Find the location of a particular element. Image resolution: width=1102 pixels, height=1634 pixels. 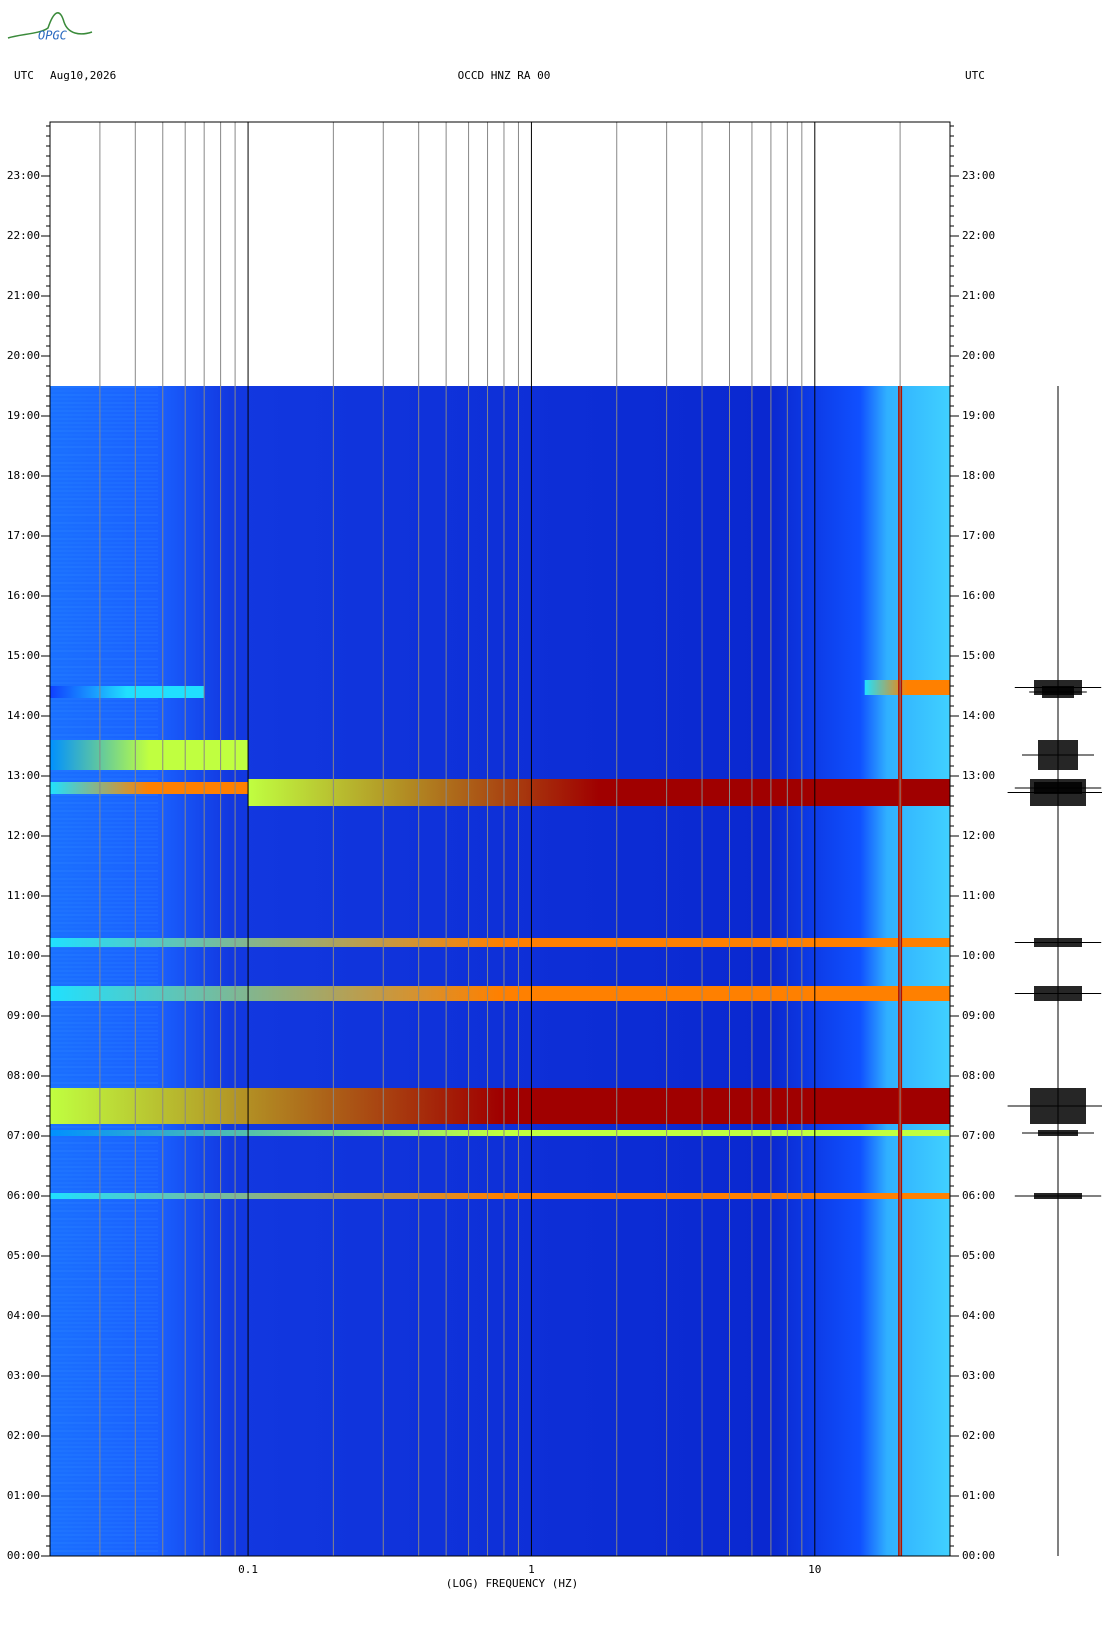

y-tick-label: 22:00 is located at coordinates (23, 235).